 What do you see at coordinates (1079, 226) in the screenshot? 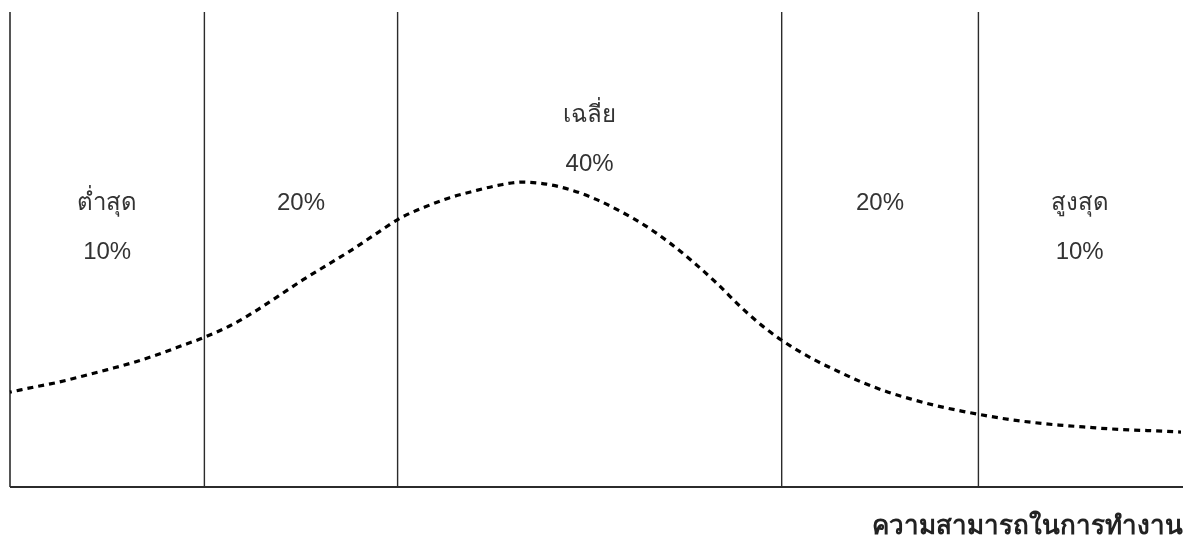
I see `annotation: สูงสุด 10%` at bounding box center [1079, 226].